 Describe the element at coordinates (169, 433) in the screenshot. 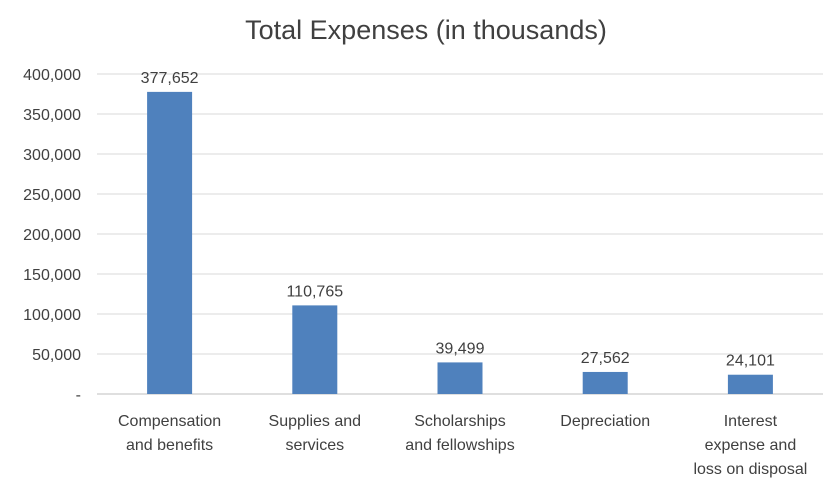

I see `x-tick-label: Compensation and benefits` at that location.